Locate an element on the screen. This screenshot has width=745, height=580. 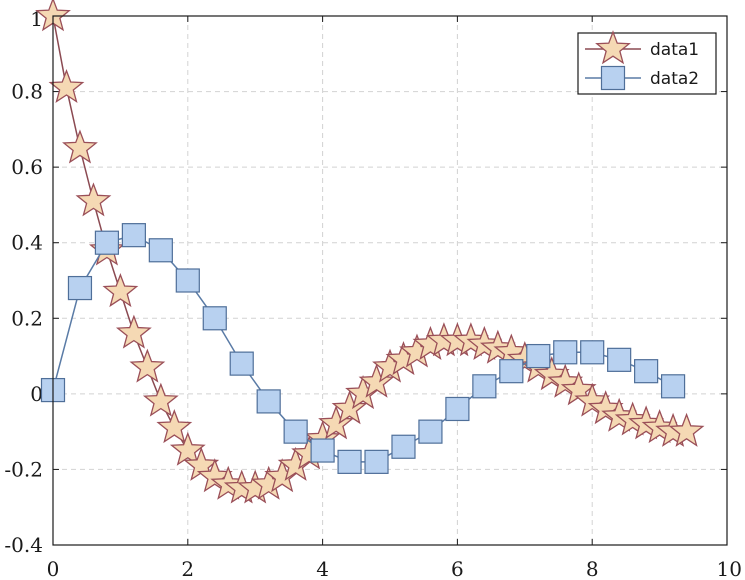
x-tick-label: 10 is located at coordinates (729, 568).